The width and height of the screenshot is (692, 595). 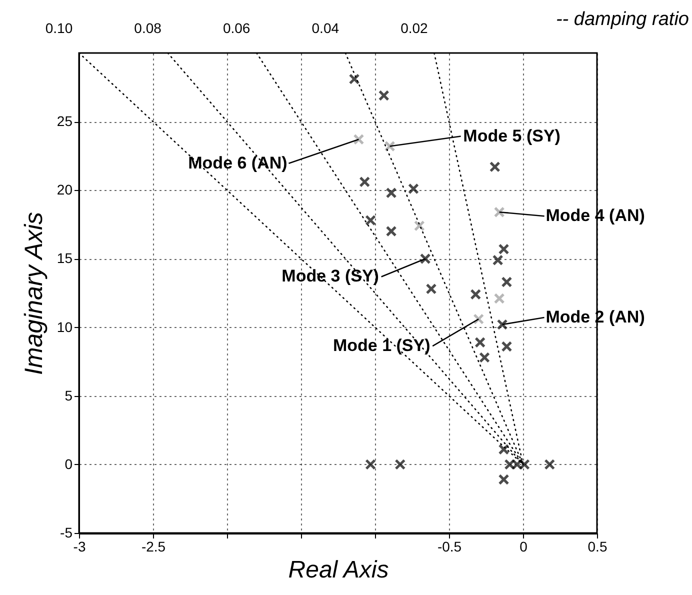 I want to click on series-label: 0.04, so click(x=326, y=28).